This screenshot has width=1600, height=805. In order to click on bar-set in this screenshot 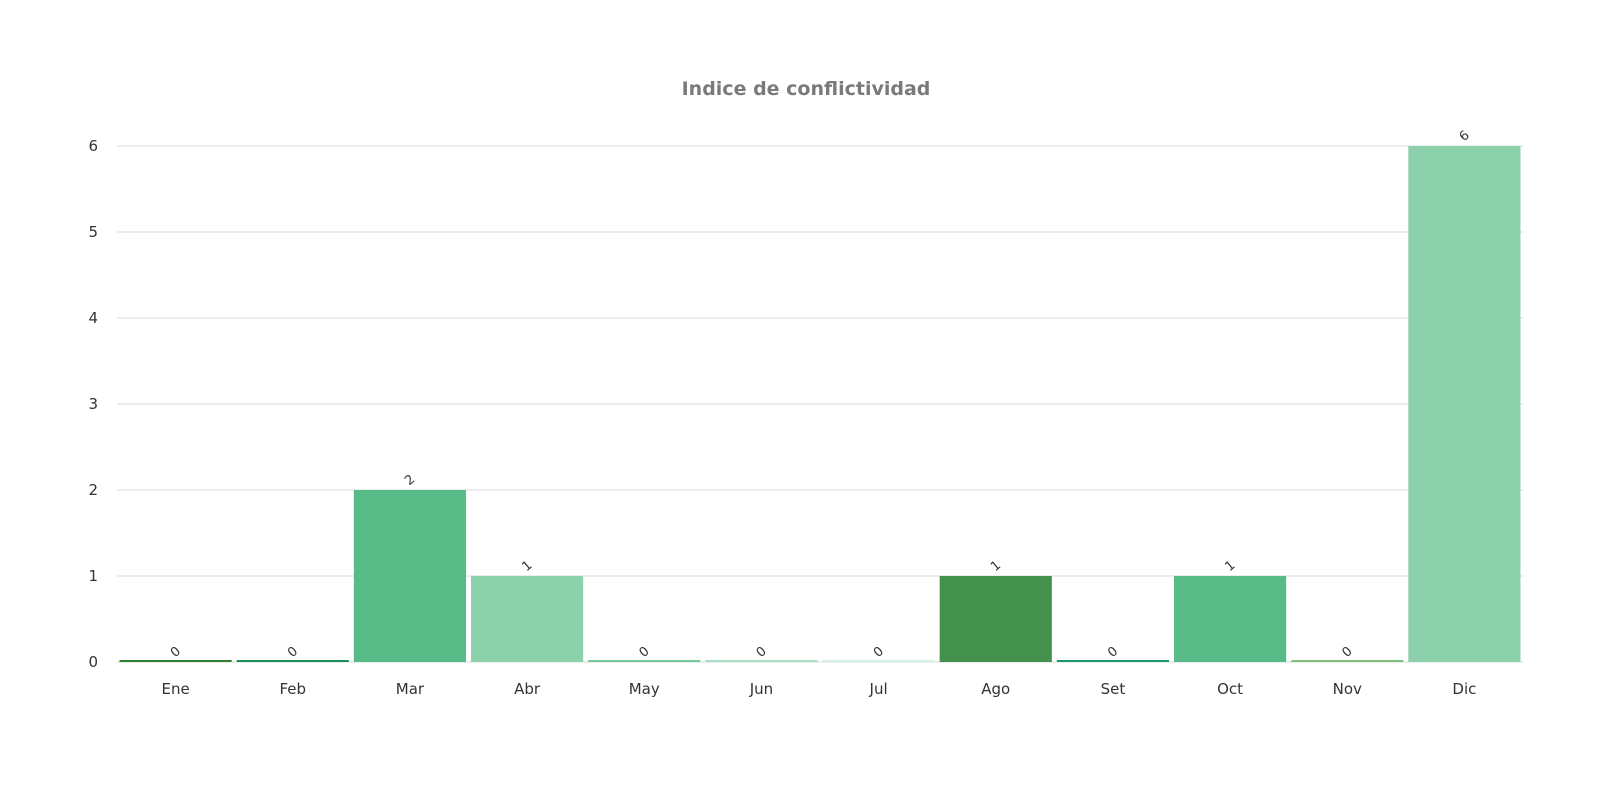, I will do `click(1112, 661)`.